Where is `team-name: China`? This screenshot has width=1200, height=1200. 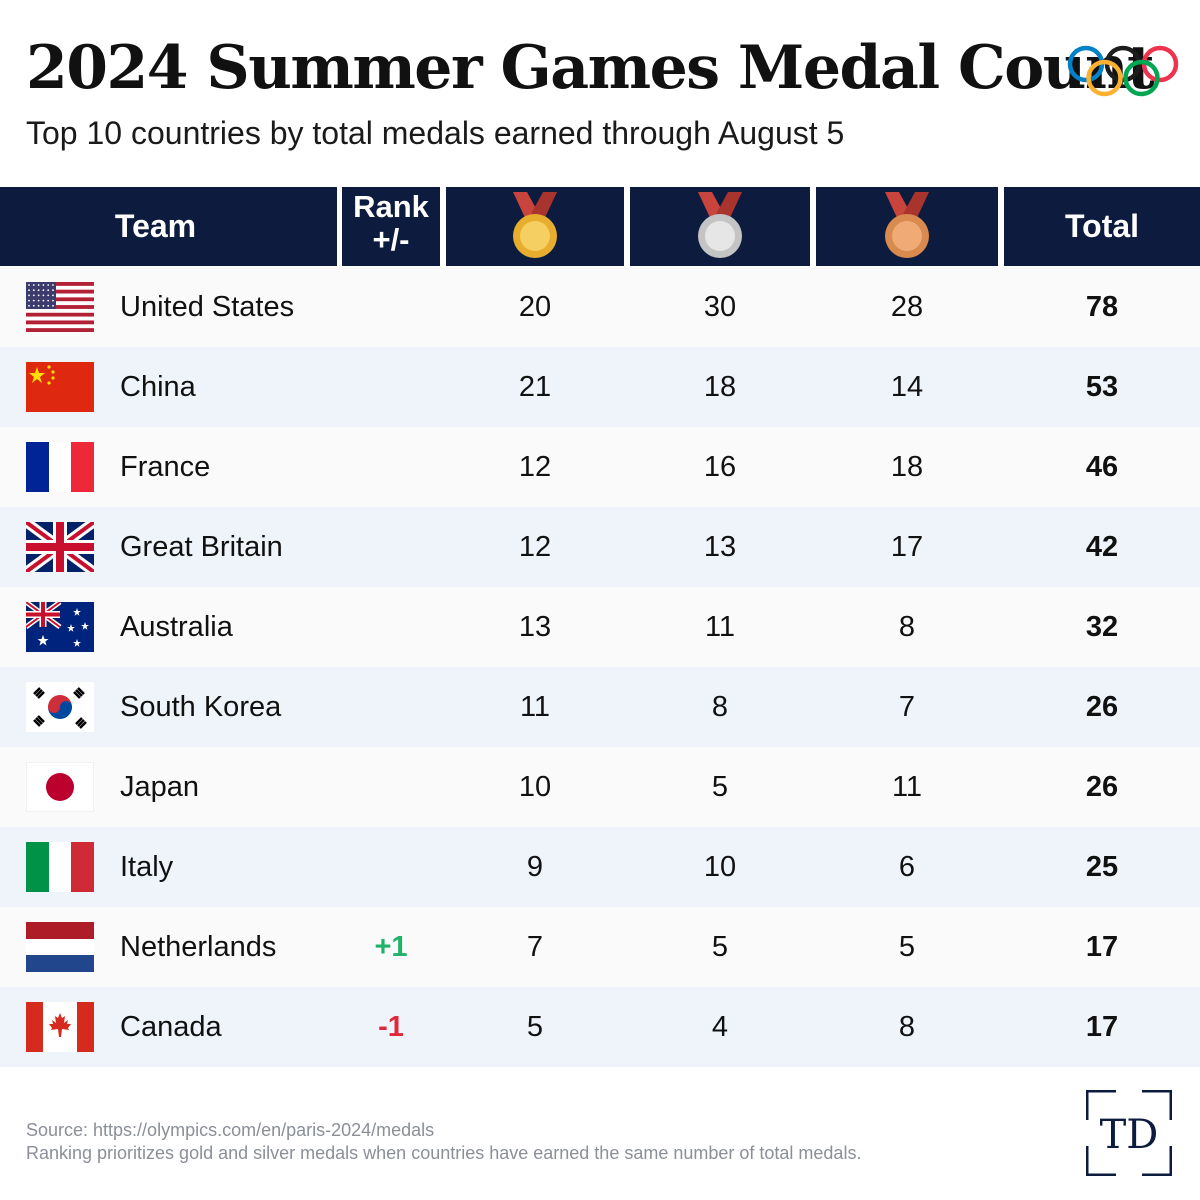
team-name: China is located at coordinates (158, 386).